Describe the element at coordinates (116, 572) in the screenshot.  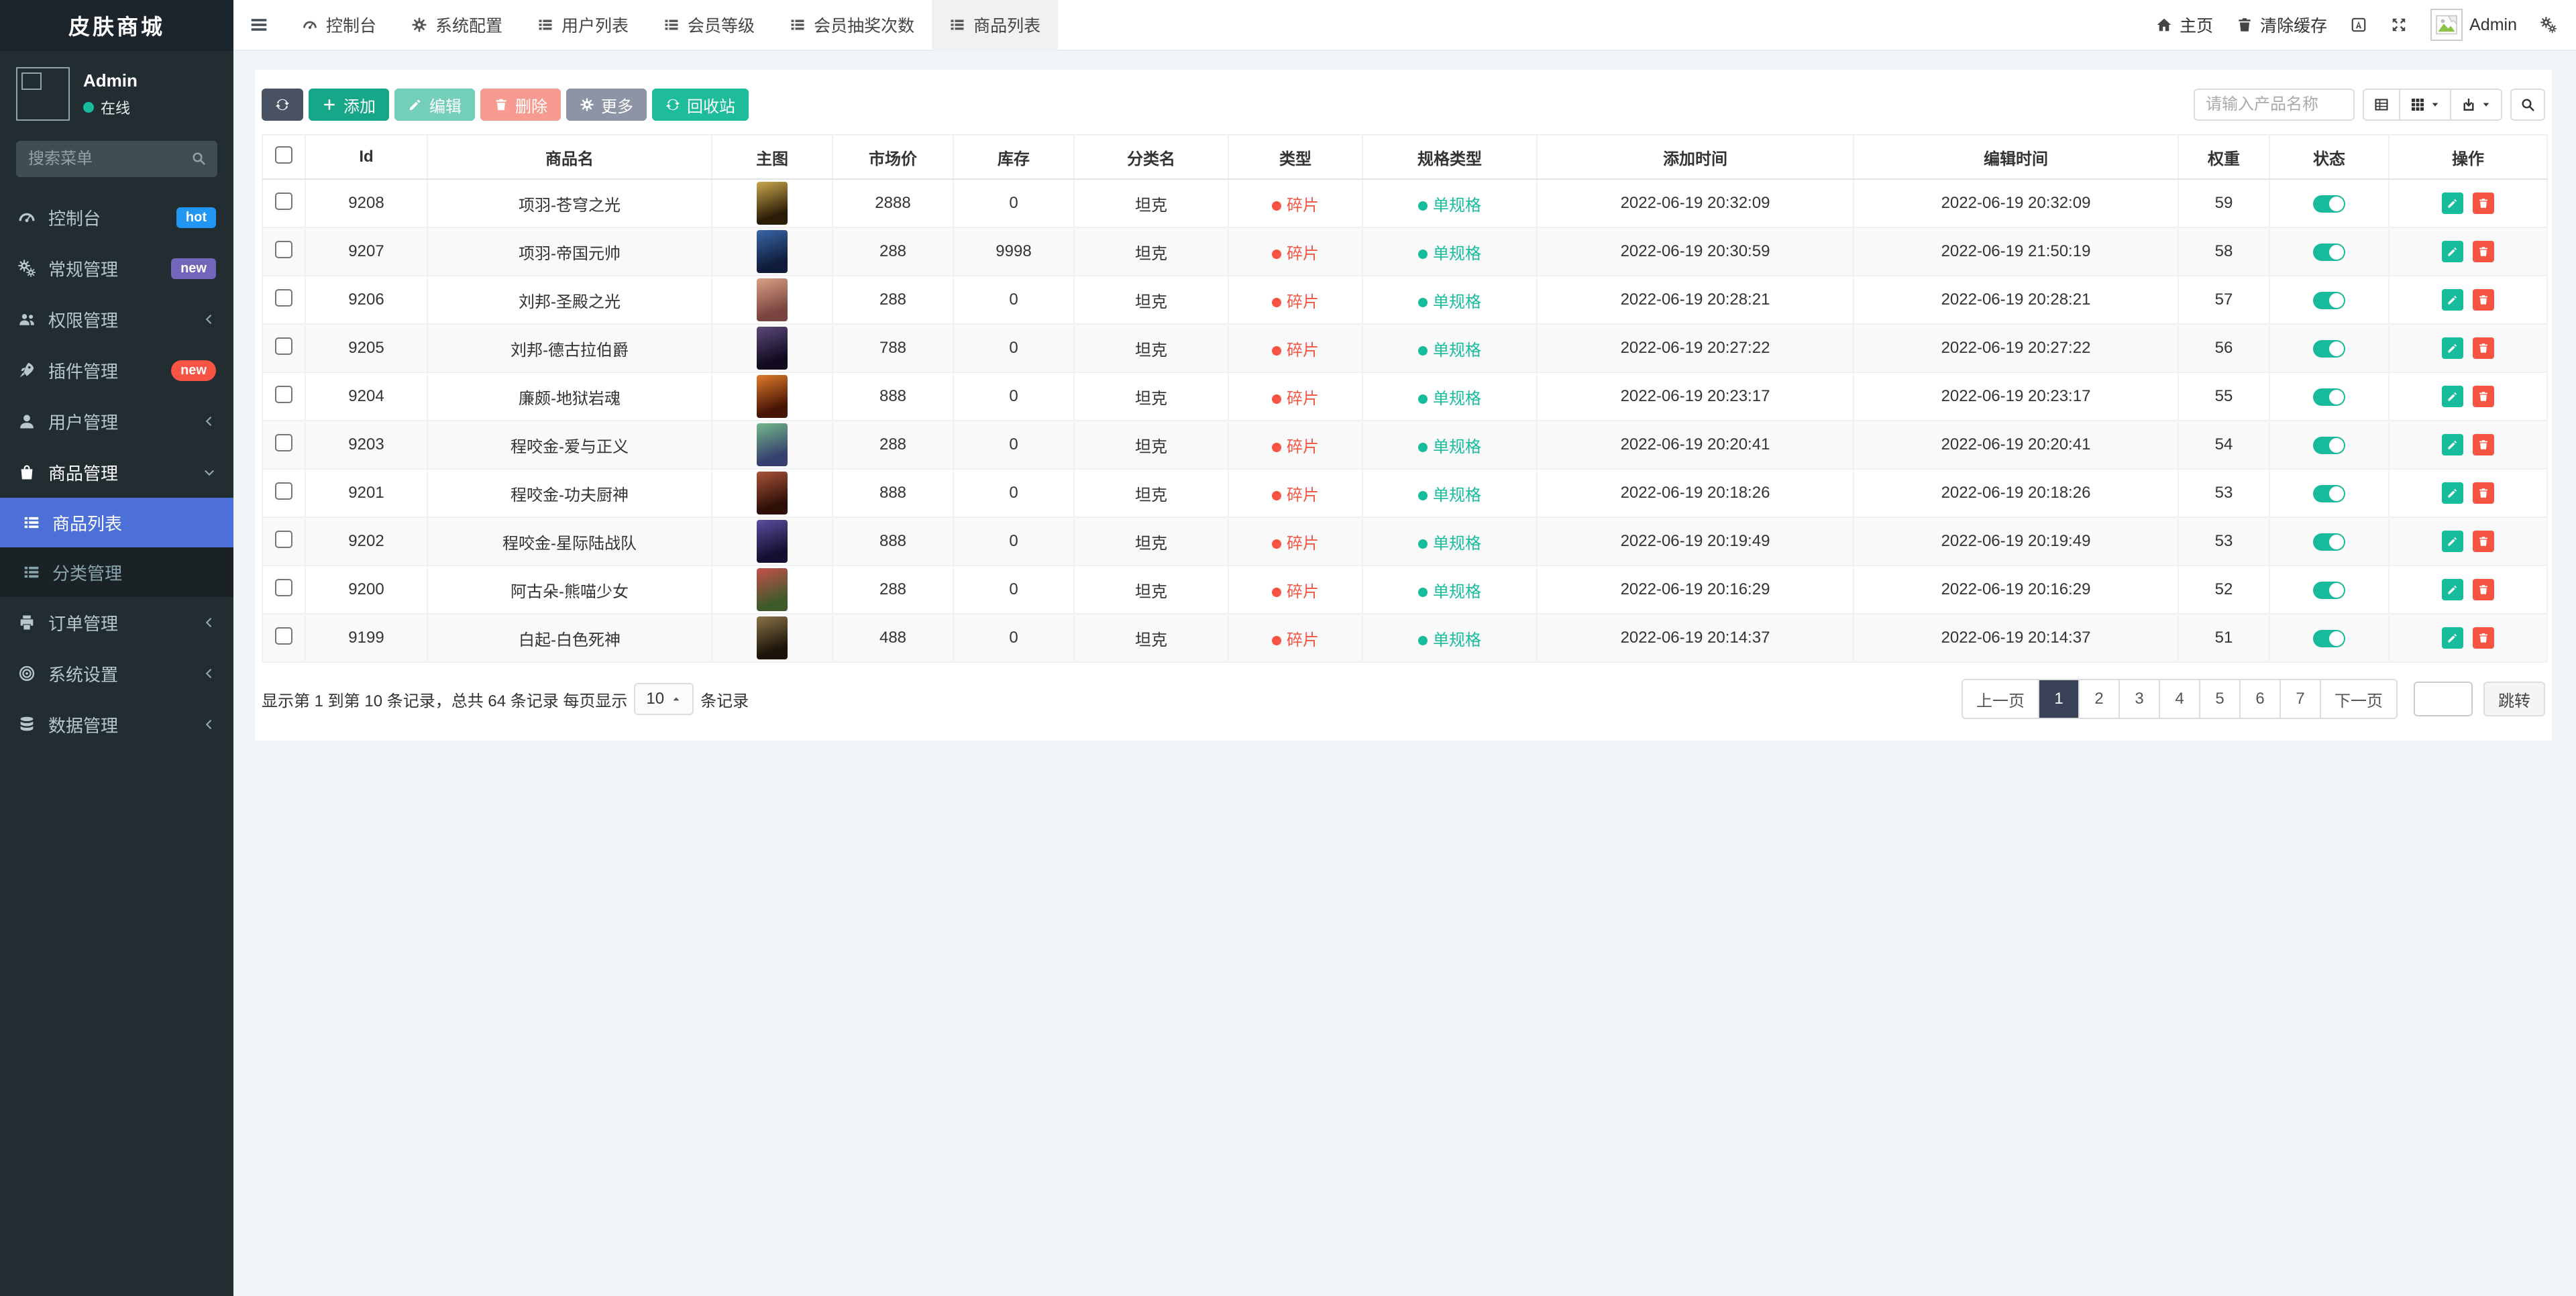
I see `sidebar-item-category-manage: 分类管理` at that location.